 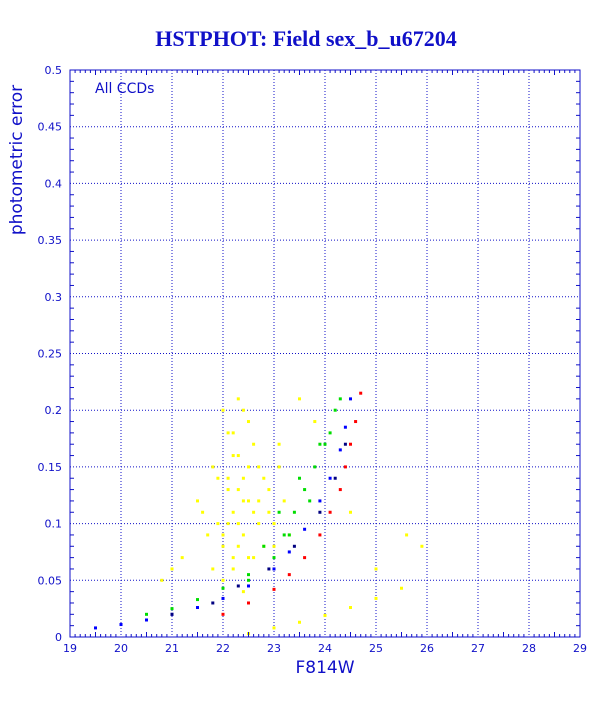 I want to click on y-axis-label: photometric error, so click(x=17, y=160).